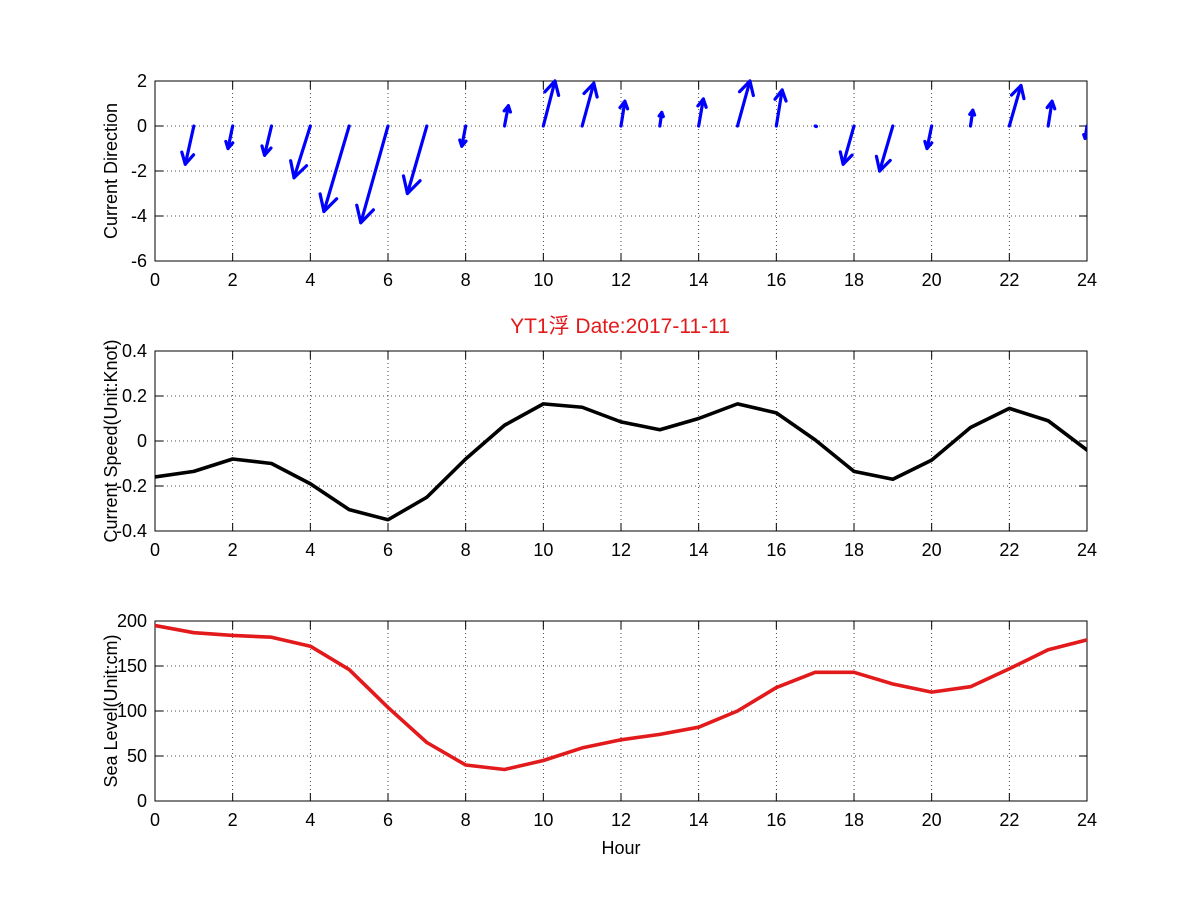  I want to click on y-tick-label: 50, so click(137, 756).